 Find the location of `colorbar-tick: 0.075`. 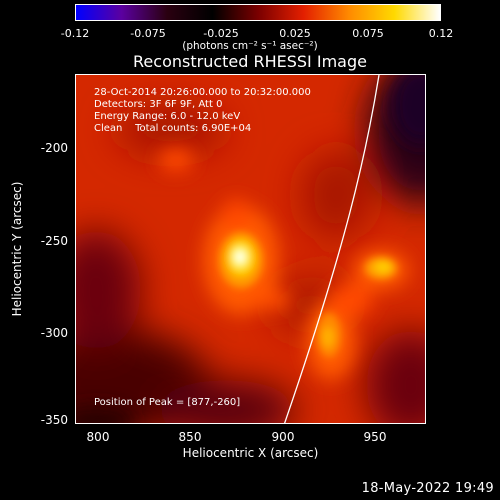

colorbar-tick: 0.075 is located at coordinates (368, 33).